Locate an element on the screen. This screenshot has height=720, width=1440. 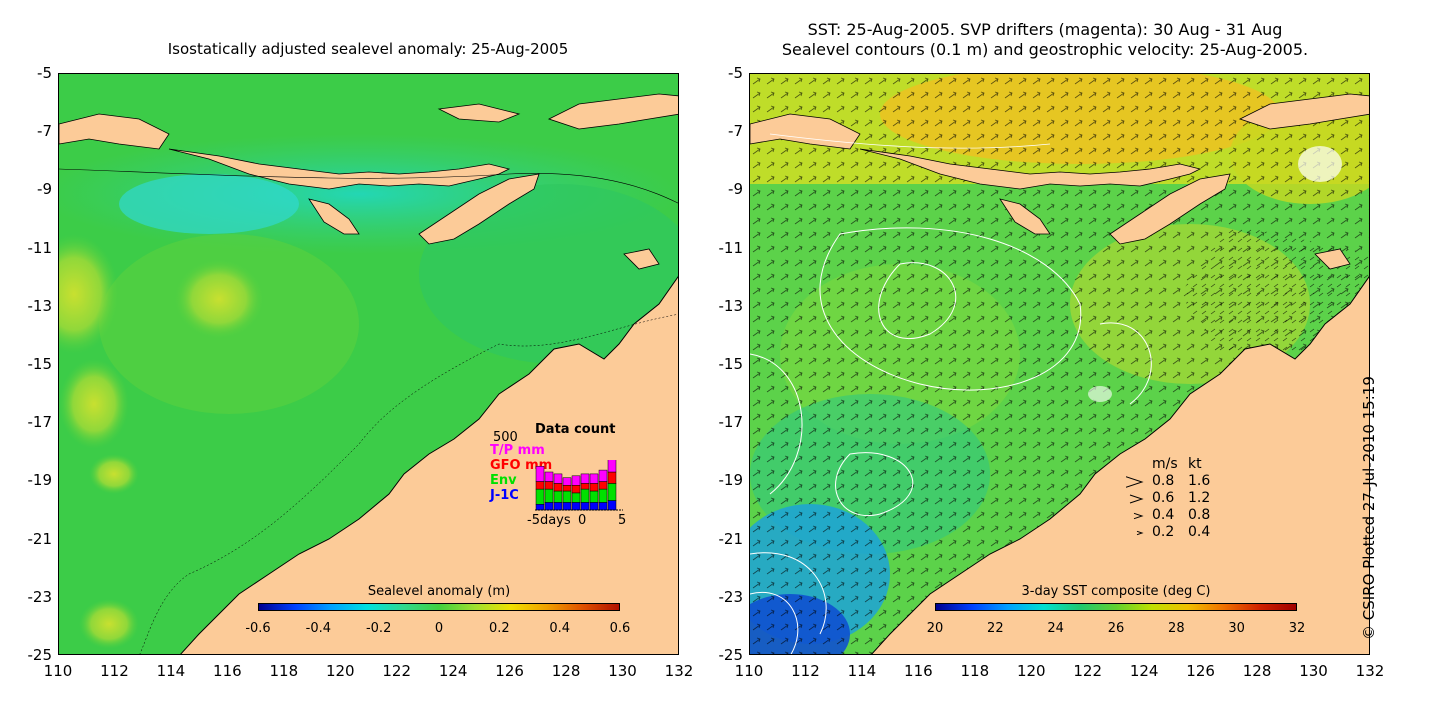
colorbar-tick-label: -0.6 is located at coordinates (258, 628).